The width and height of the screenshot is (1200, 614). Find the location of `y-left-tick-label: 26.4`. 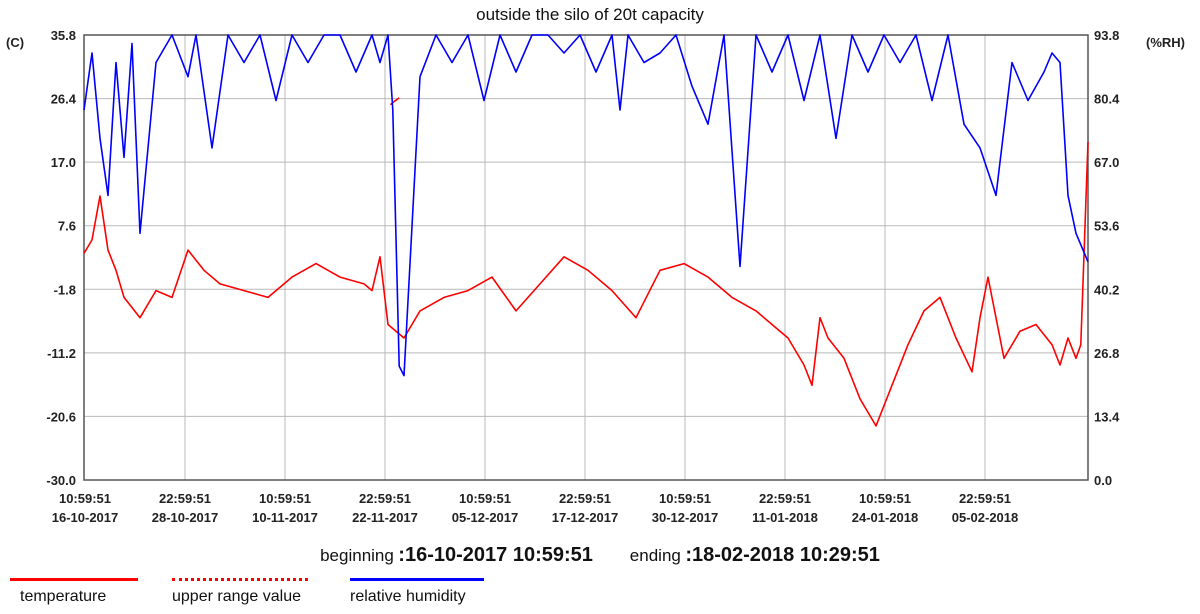

y-left-tick-label: 26.4 is located at coordinates (64, 99).